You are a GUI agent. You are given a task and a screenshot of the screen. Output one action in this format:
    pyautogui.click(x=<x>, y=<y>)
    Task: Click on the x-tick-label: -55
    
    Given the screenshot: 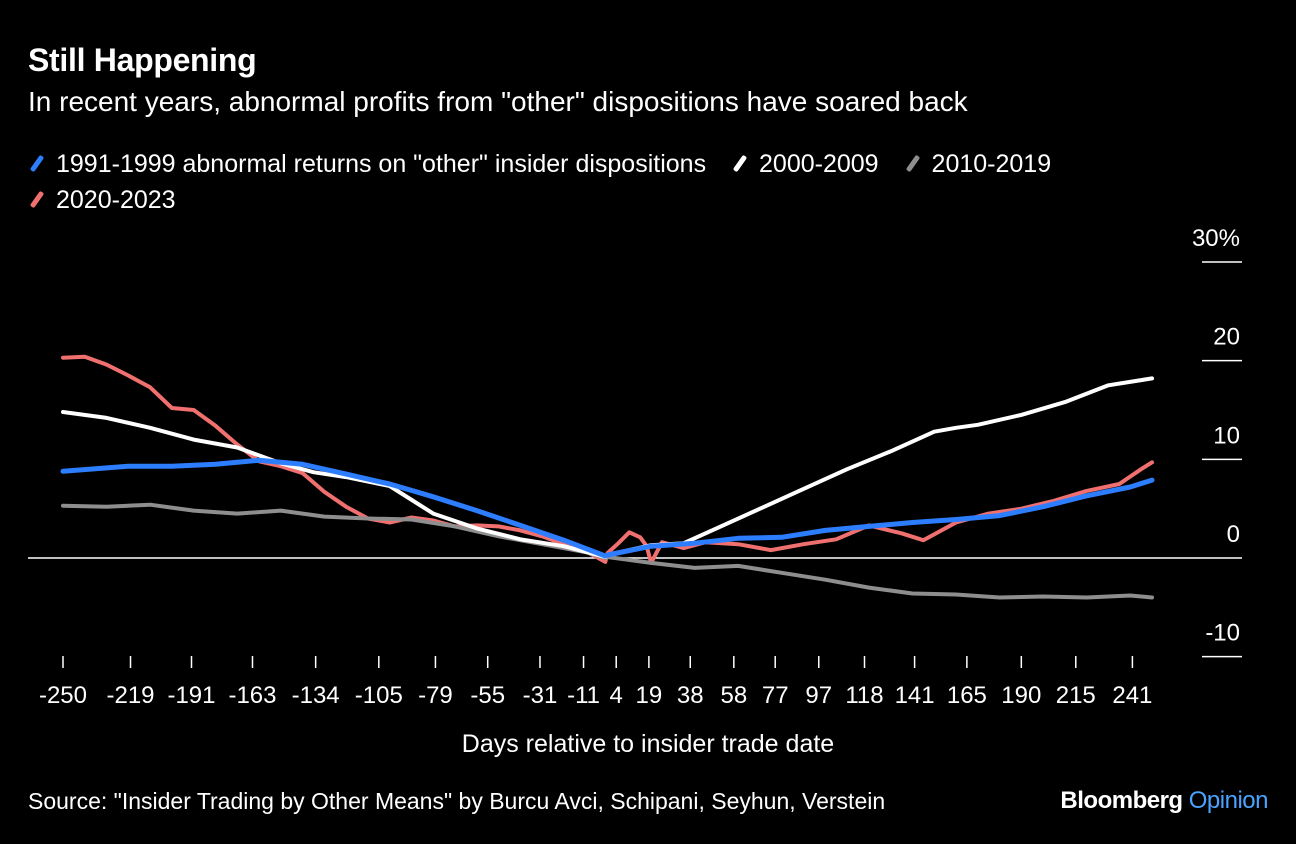 What is the action you would take?
    pyautogui.click(x=487, y=695)
    